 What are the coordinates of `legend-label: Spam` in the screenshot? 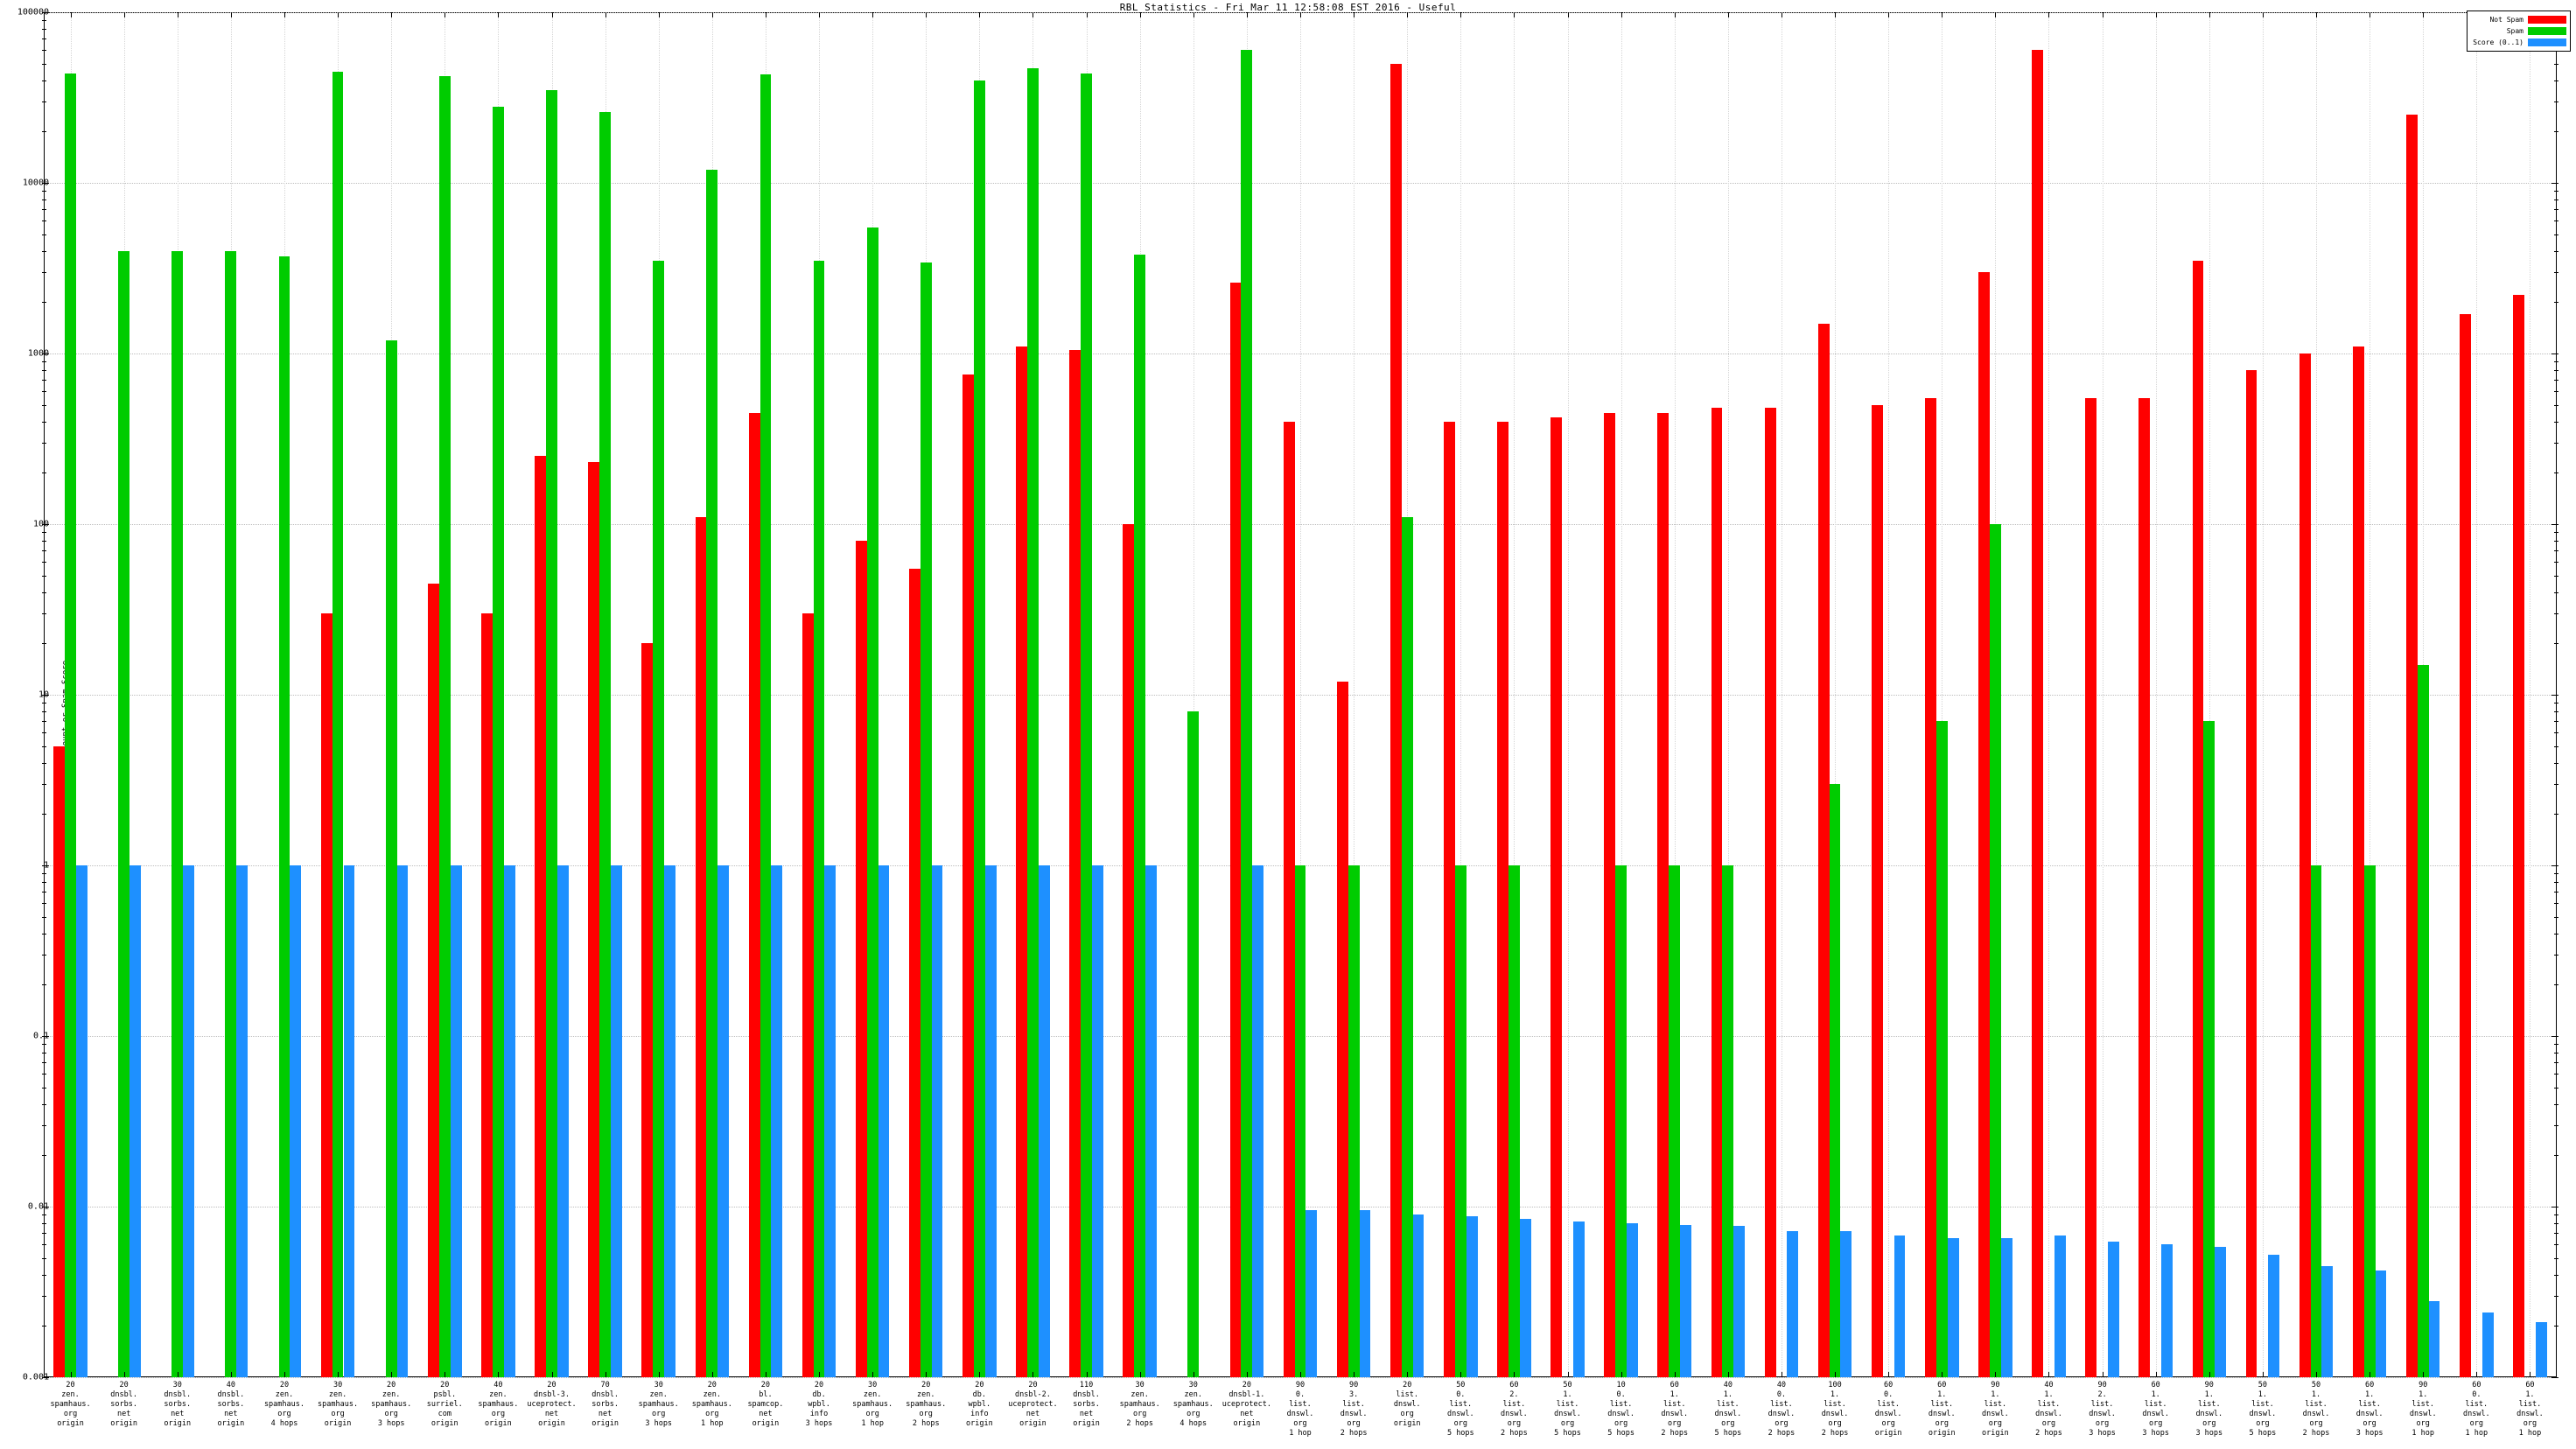 It's located at (2515, 31).